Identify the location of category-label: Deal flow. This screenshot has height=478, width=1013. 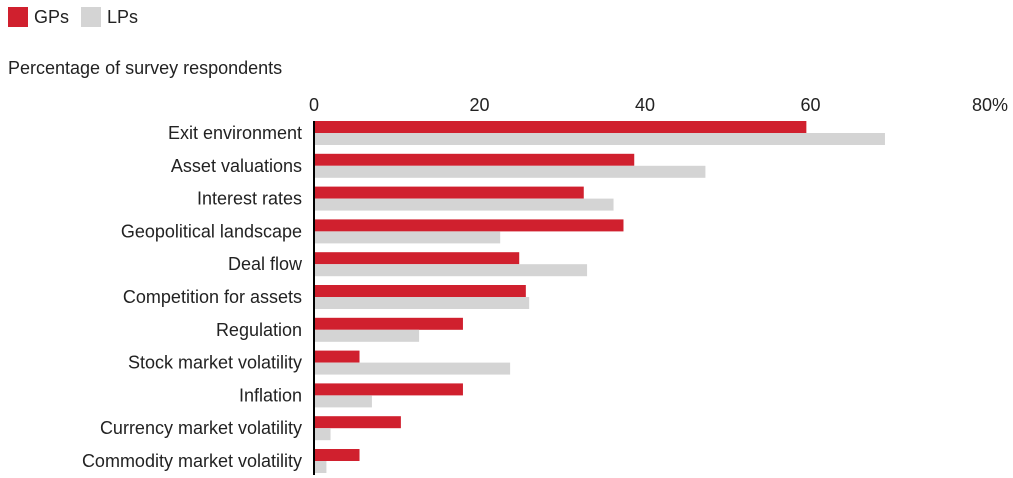
(265, 264).